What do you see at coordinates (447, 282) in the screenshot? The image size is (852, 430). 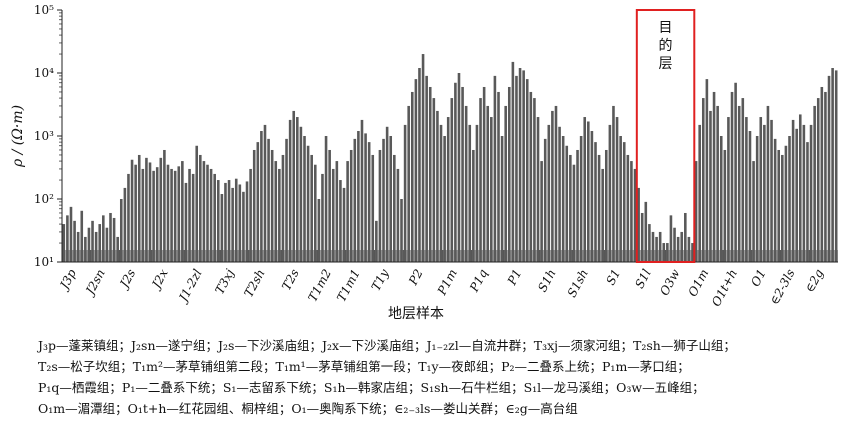 I see `x-tick-label: P1m` at bounding box center [447, 282].